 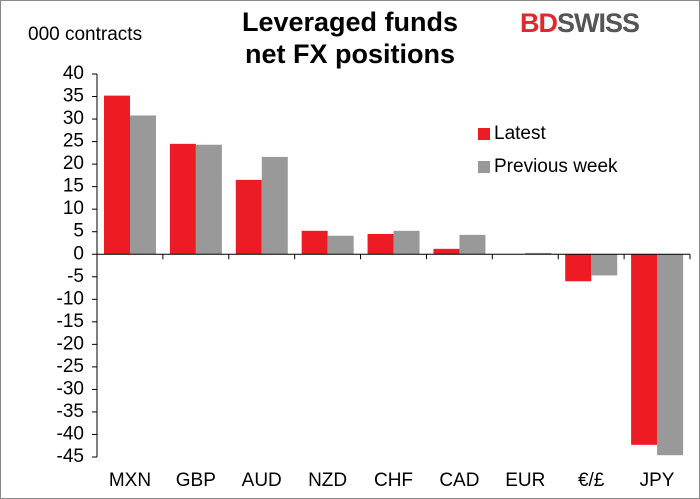 I want to click on y-axis-label: 000 contracts, so click(x=85, y=34).